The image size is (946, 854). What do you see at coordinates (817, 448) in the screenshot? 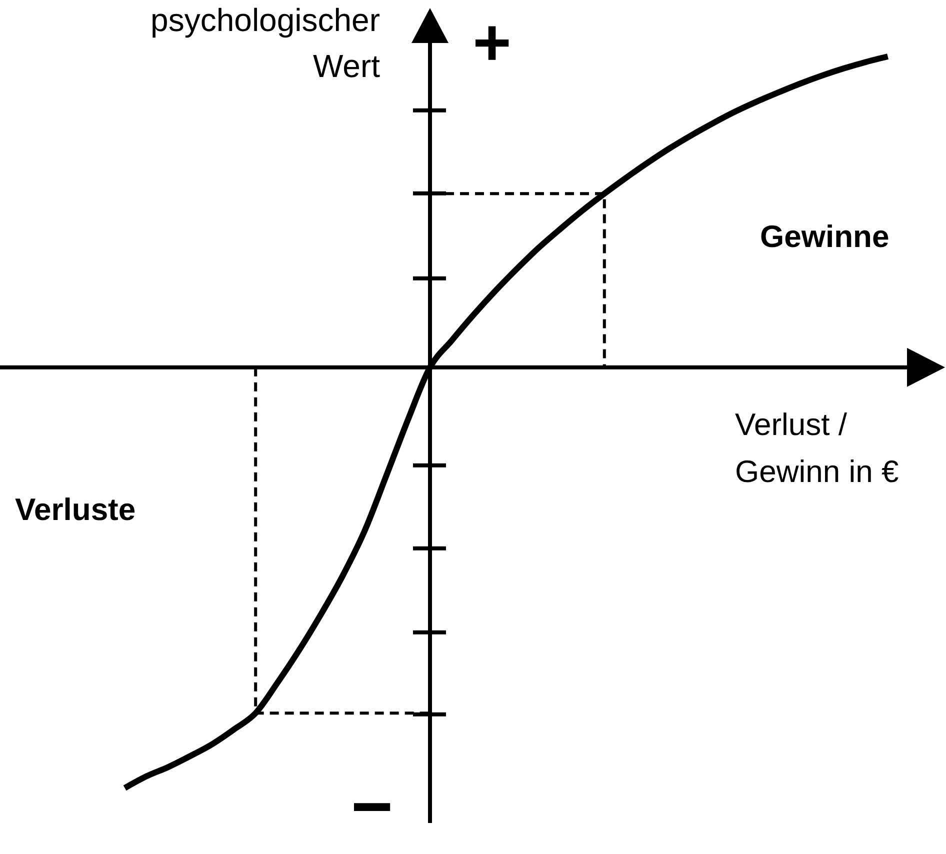
I see `x-axis-title: Verlust / Gewinn in €` at bounding box center [817, 448].